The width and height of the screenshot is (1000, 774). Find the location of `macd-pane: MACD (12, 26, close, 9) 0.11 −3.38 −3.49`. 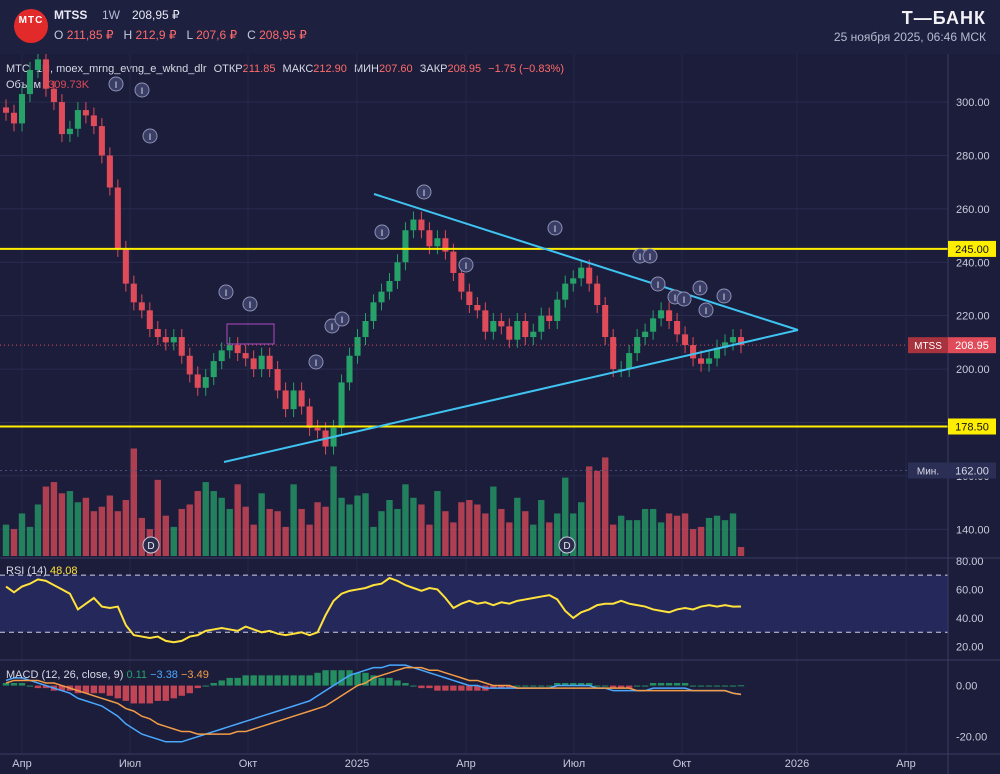

macd-pane: MACD (12, 26, close, 9) 0.11 −3.38 −3.49 is located at coordinates (500, 707).